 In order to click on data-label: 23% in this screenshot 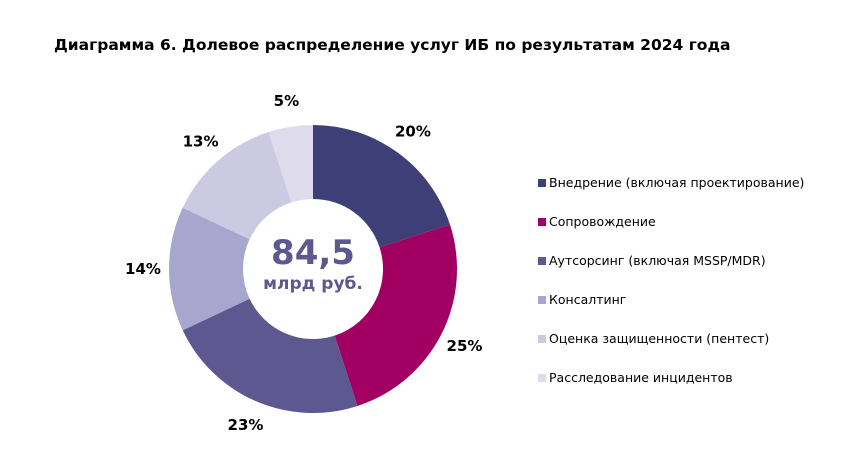, I will do `click(246, 425)`.